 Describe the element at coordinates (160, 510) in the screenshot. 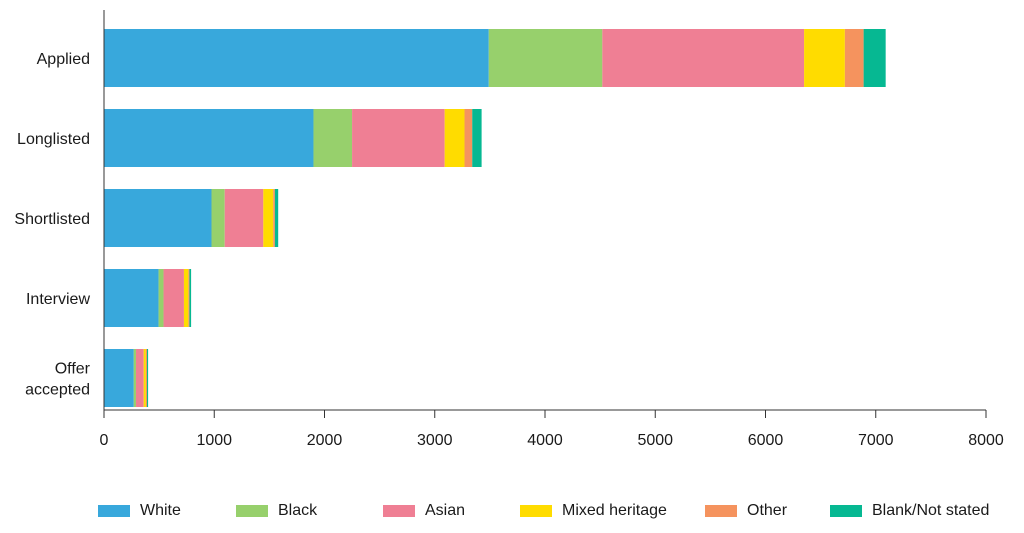

I see `legend-label: White` at that location.